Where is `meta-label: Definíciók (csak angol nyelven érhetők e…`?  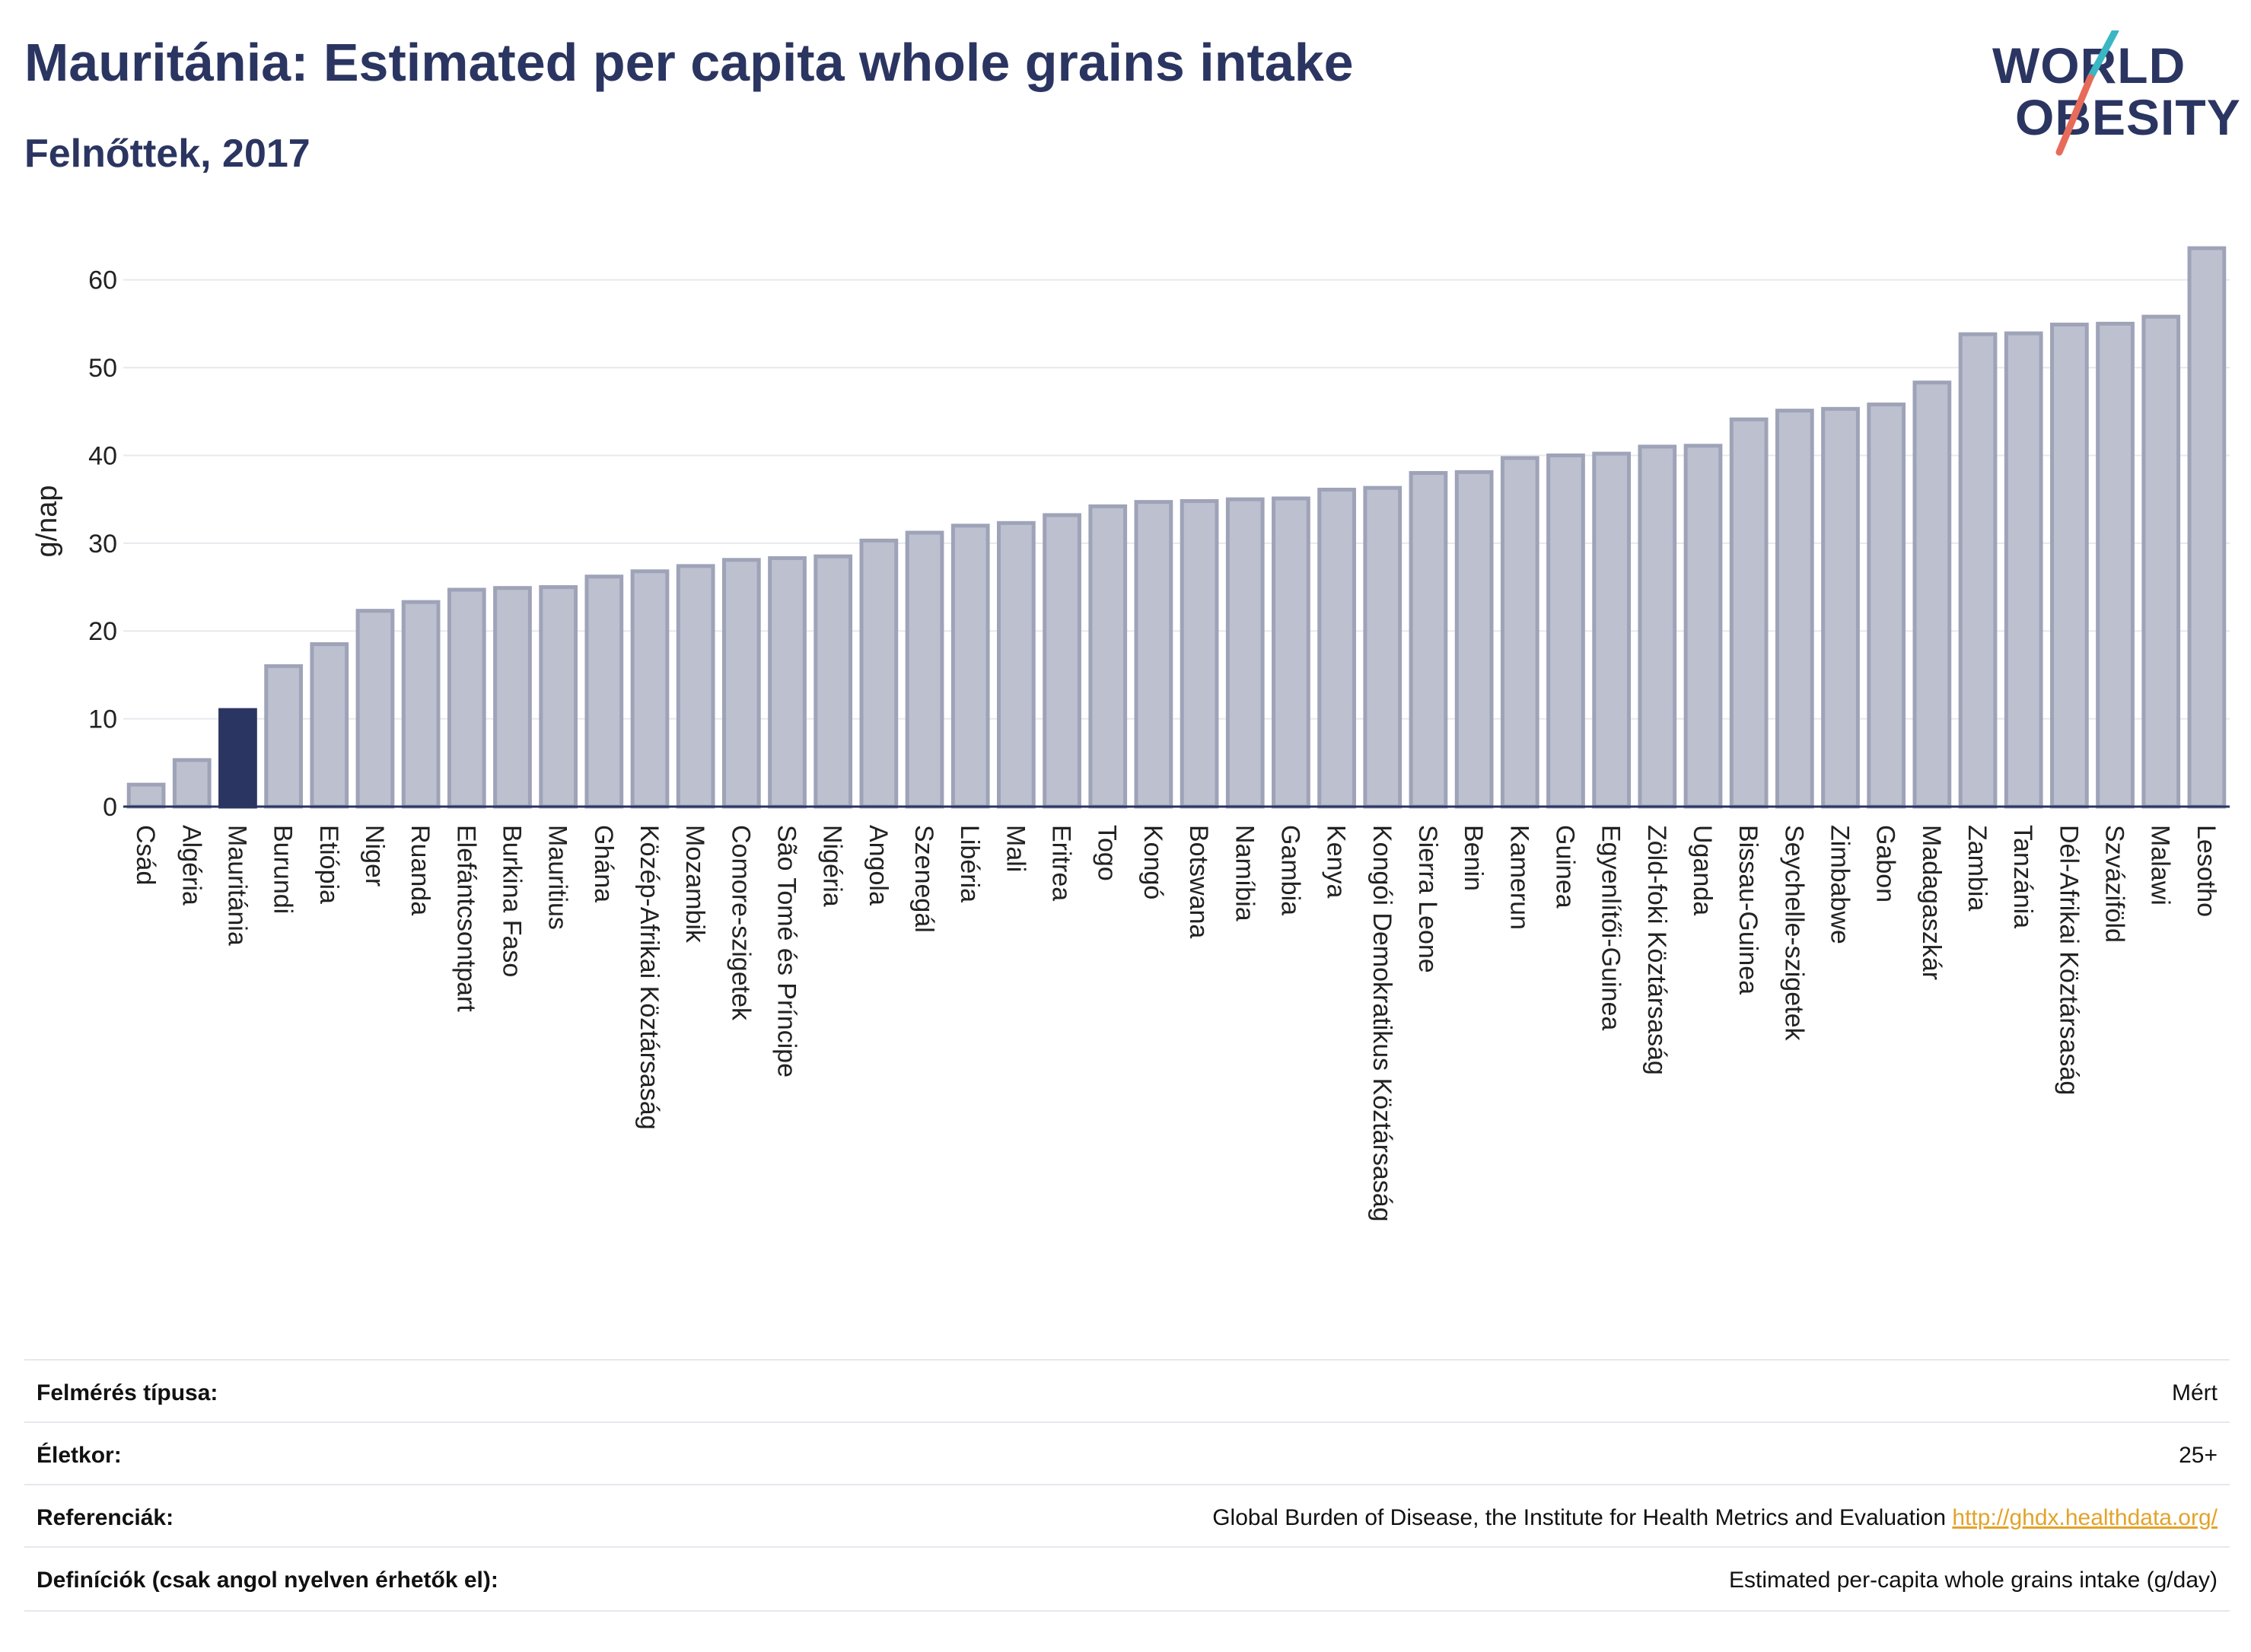
meta-label: Definíciók (csak angol nyelven érhetők e… is located at coordinates (267, 1580).